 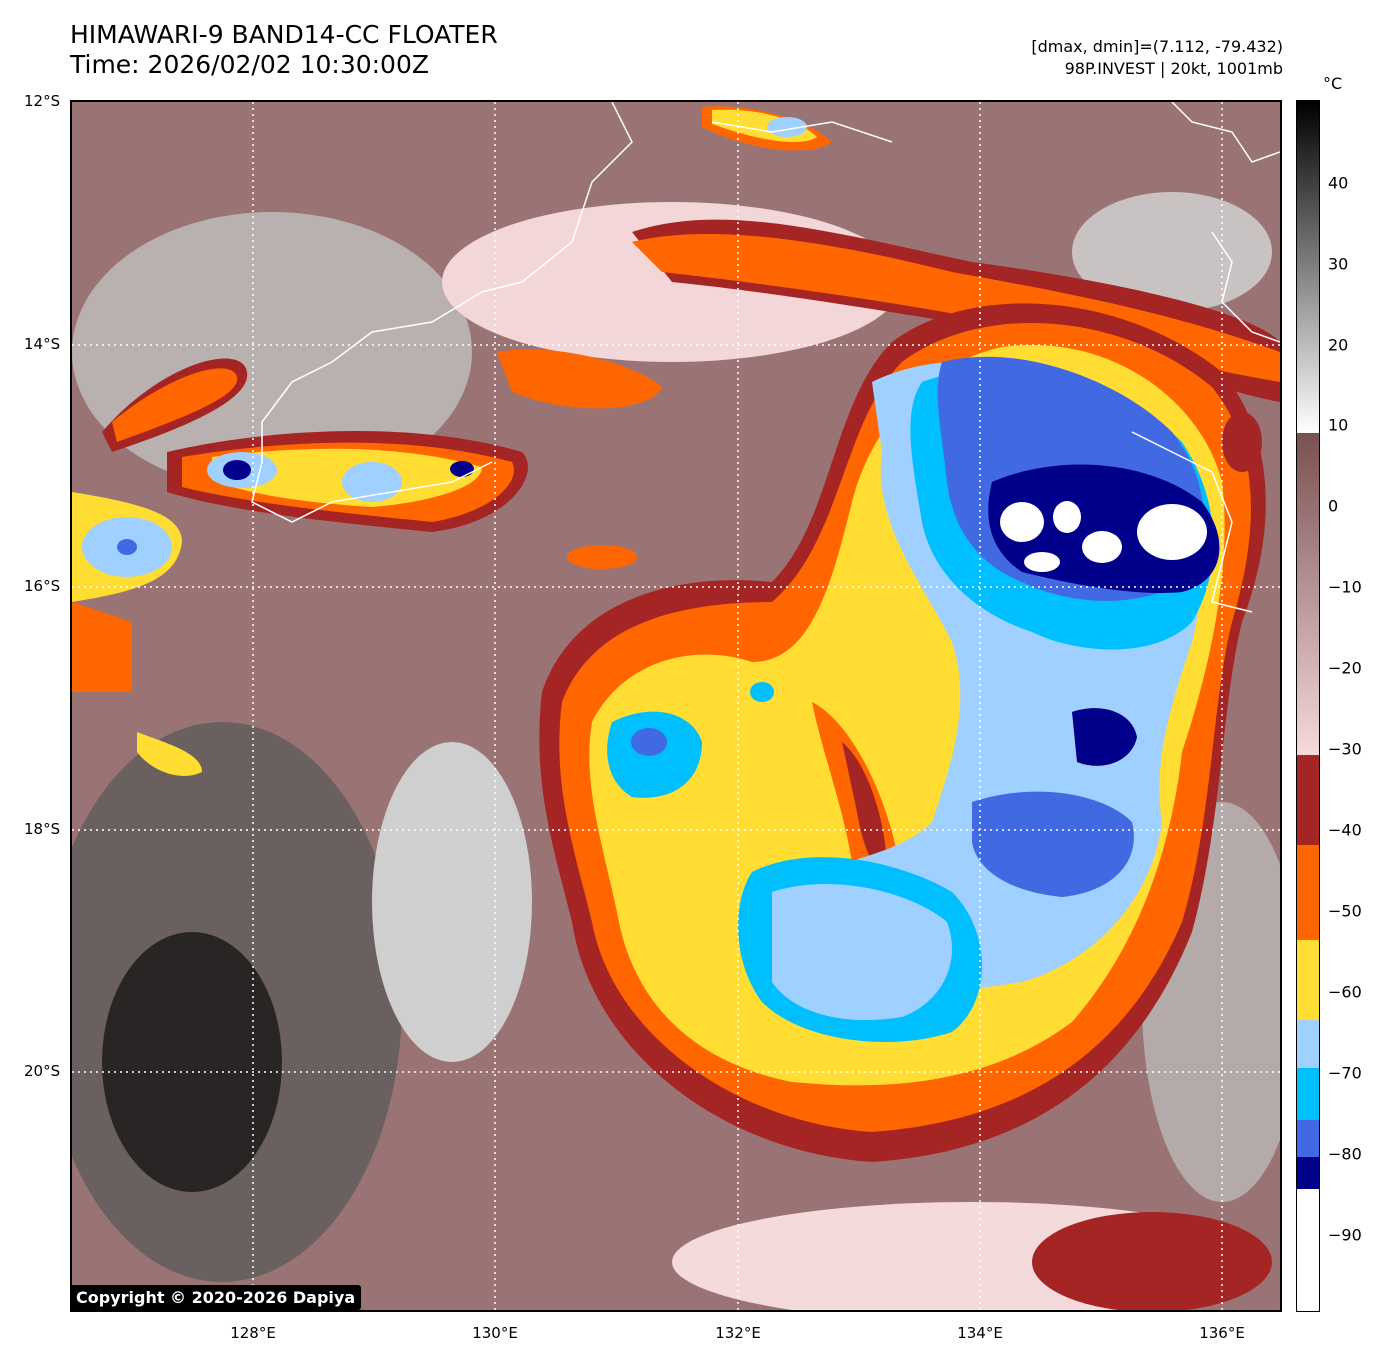 I want to click on lat-label-20s: 20°S, so click(x=42, y=1071).